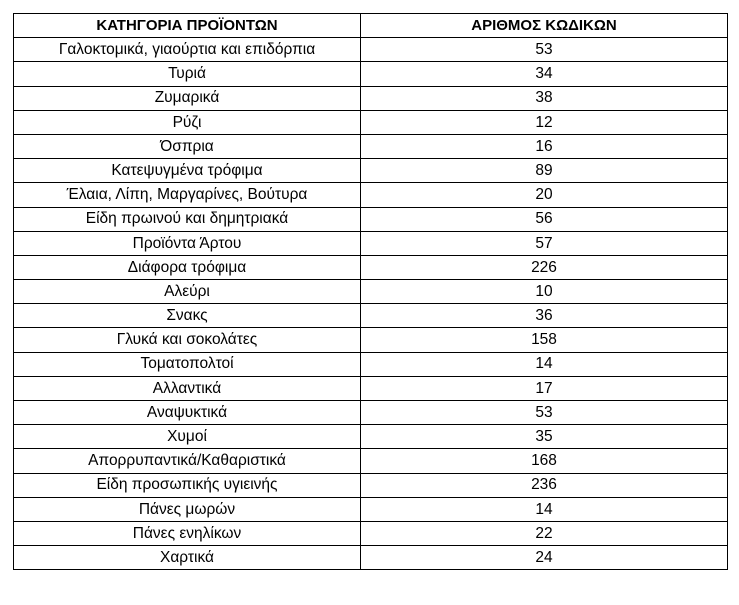 The image size is (739, 605). What do you see at coordinates (187, 292) in the screenshot?
I see `category-cell: Αλεύρι` at bounding box center [187, 292].